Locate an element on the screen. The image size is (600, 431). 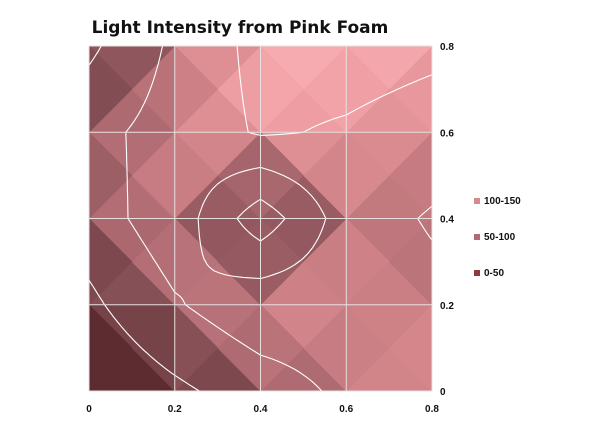
x-tick-label: 0.2 is located at coordinates (175, 409).